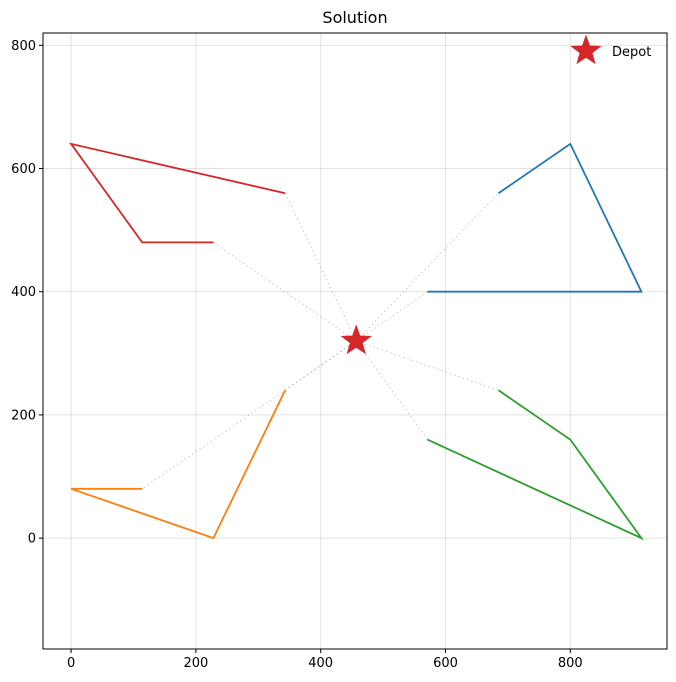 The image size is (676, 682). I want to click on y-tick-label: 200, so click(23, 415).